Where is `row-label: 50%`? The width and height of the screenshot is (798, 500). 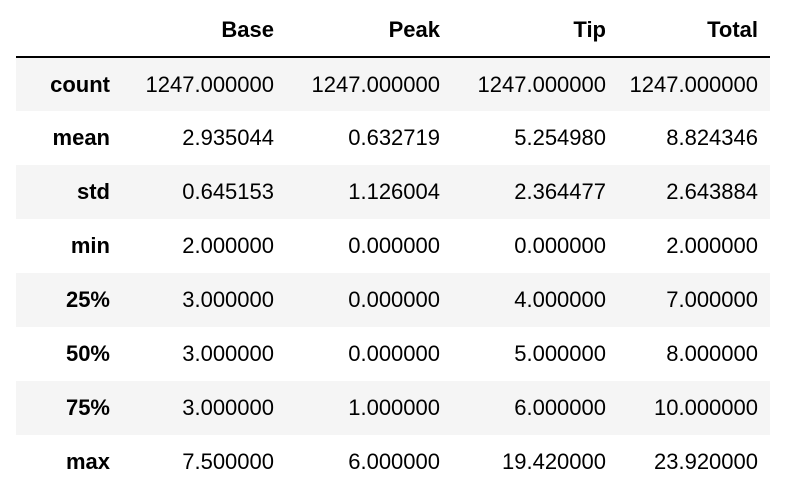
row-label: 50% is located at coordinates (87, 353).